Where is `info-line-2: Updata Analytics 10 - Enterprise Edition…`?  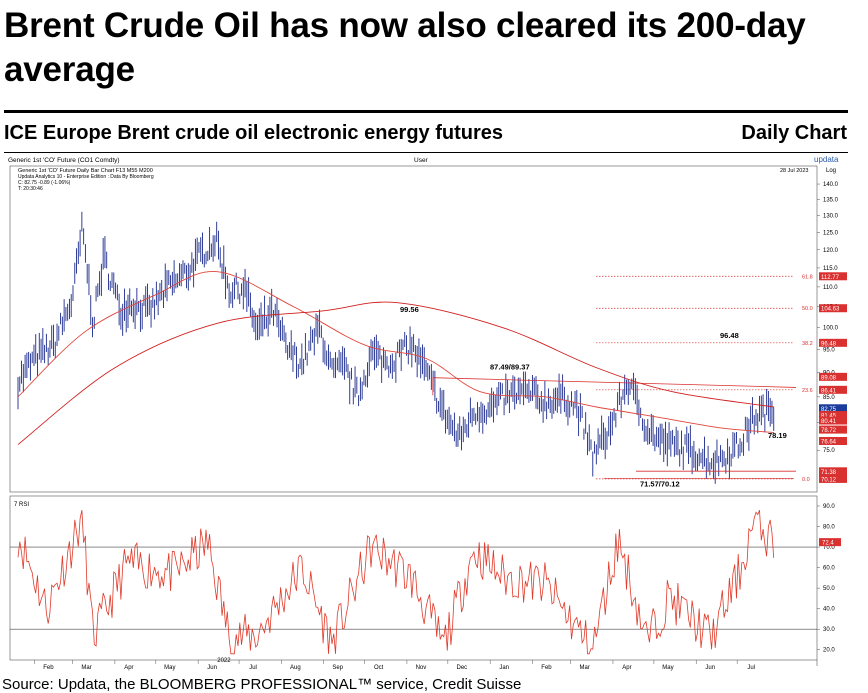 info-line-2: Updata Analytics 10 - Enterprise Edition… is located at coordinates (86, 177).